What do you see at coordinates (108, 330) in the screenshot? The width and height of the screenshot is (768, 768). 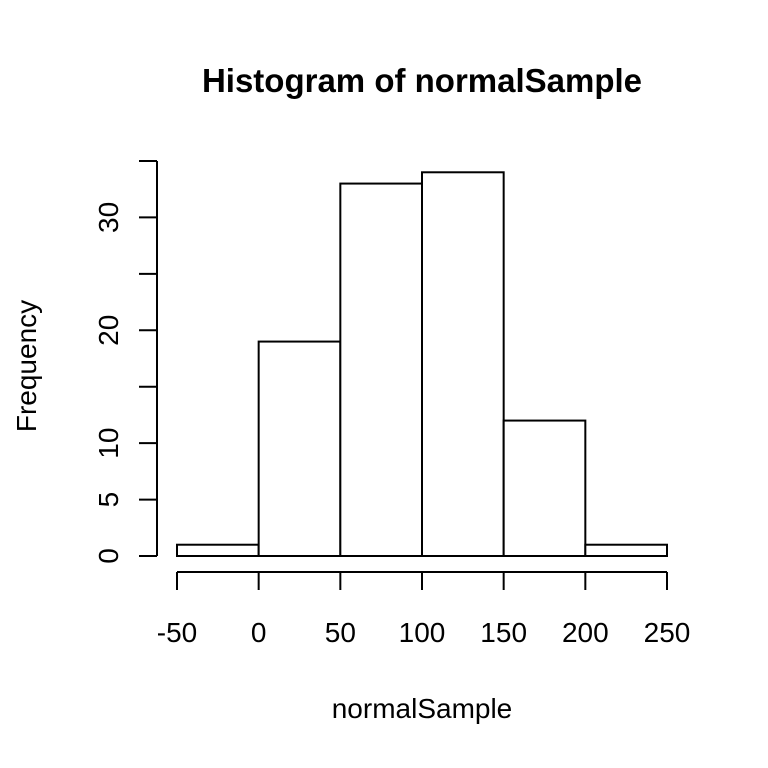 I see `y-tick-label: 20` at bounding box center [108, 330].